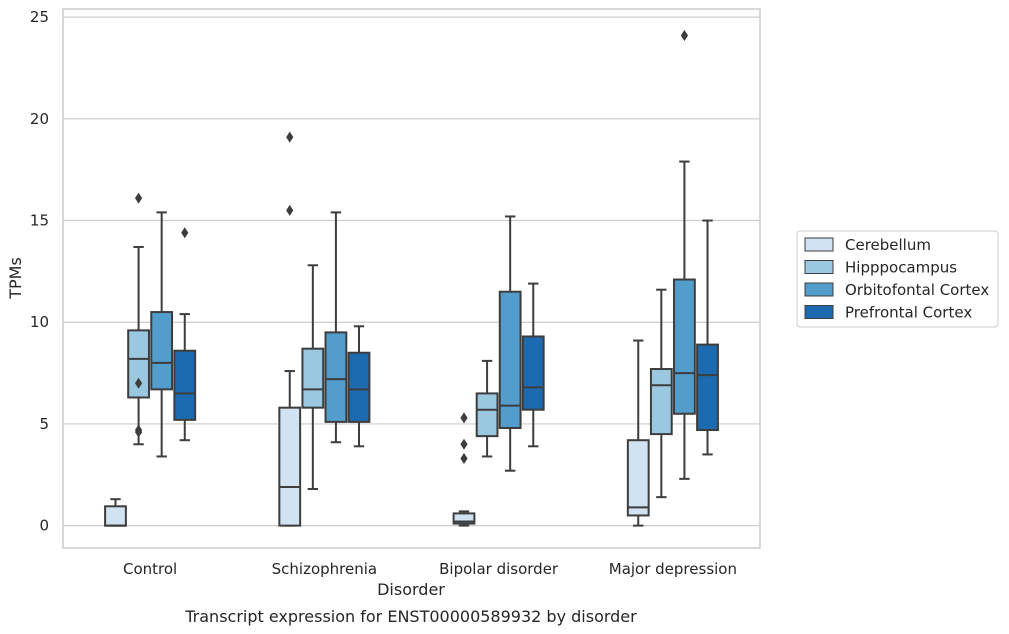 The height and width of the screenshot is (634, 1009). I want to click on y-tick-label: 10, so click(39, 322).